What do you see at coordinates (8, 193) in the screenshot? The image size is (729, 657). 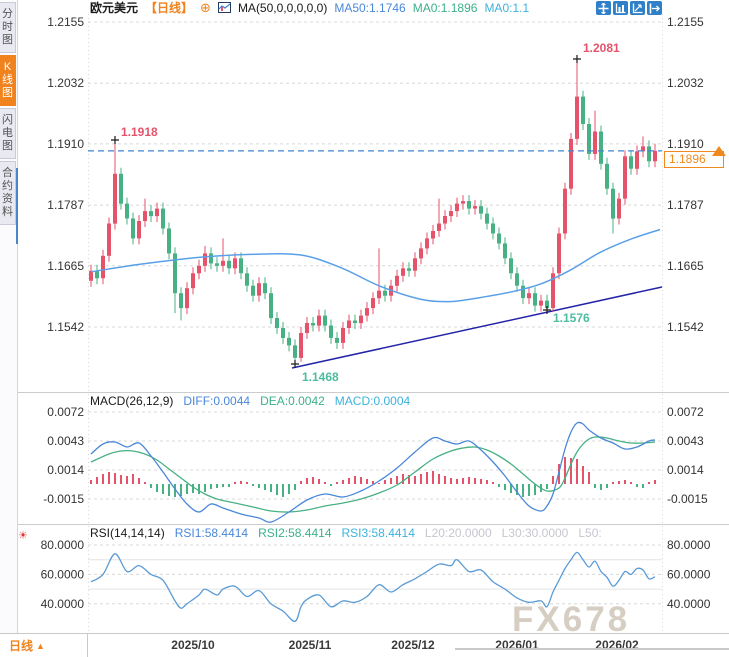 I see `sidebar-tab-合约资料: 合约资料` at bounding box center [8, 193].